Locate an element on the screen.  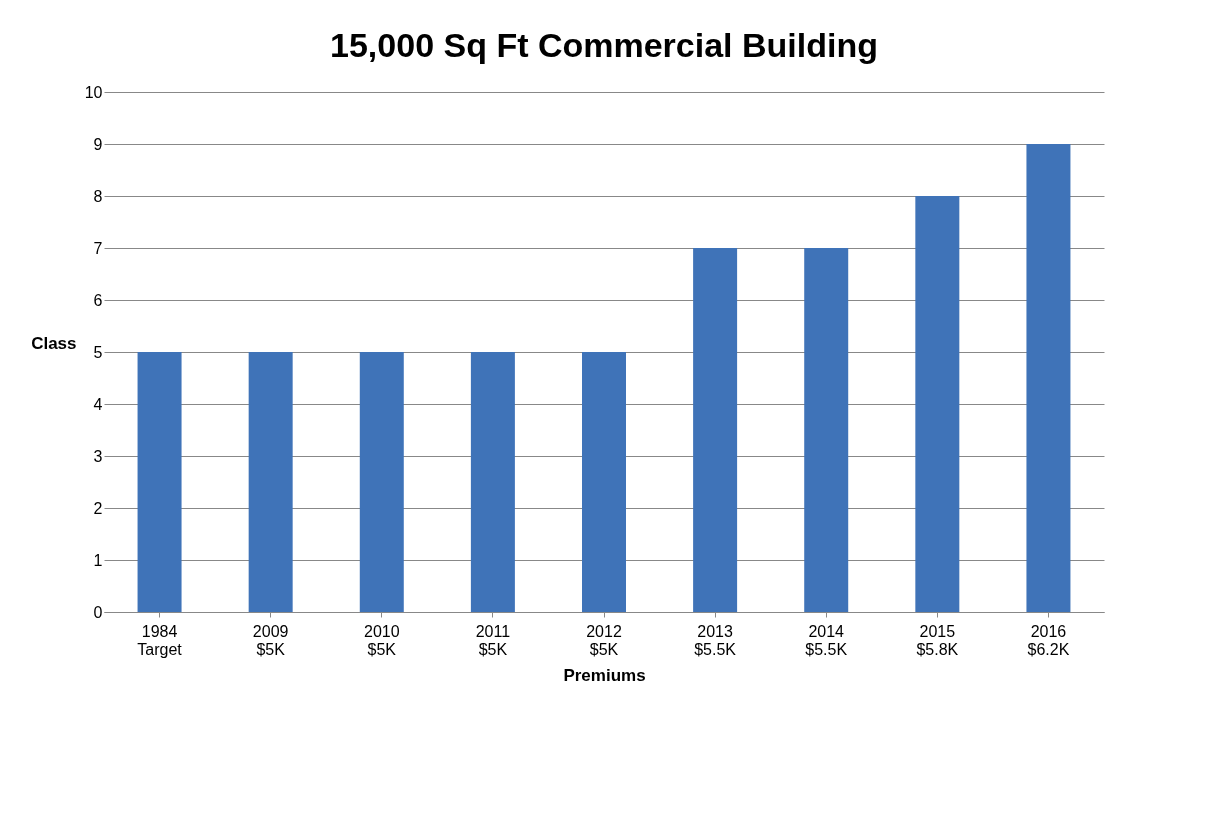
y-tick-label: 9 is located at coordinates (98, 144).